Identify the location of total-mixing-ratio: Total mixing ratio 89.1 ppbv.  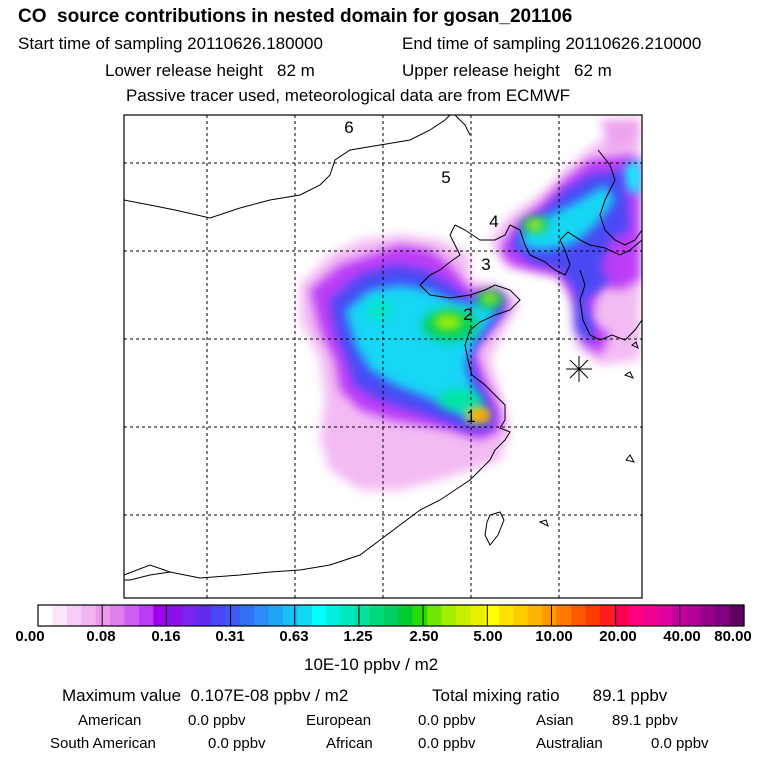
(550, 695).